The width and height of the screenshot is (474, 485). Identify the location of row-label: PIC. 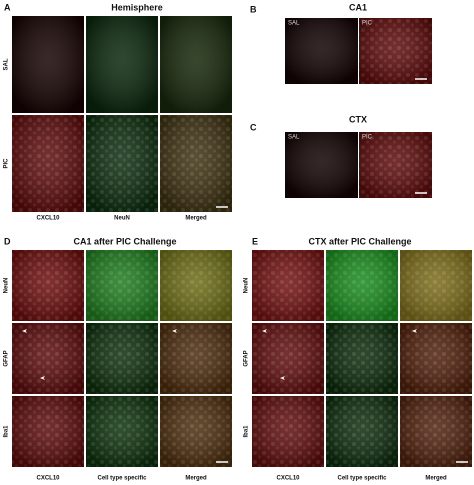
(7, 163).